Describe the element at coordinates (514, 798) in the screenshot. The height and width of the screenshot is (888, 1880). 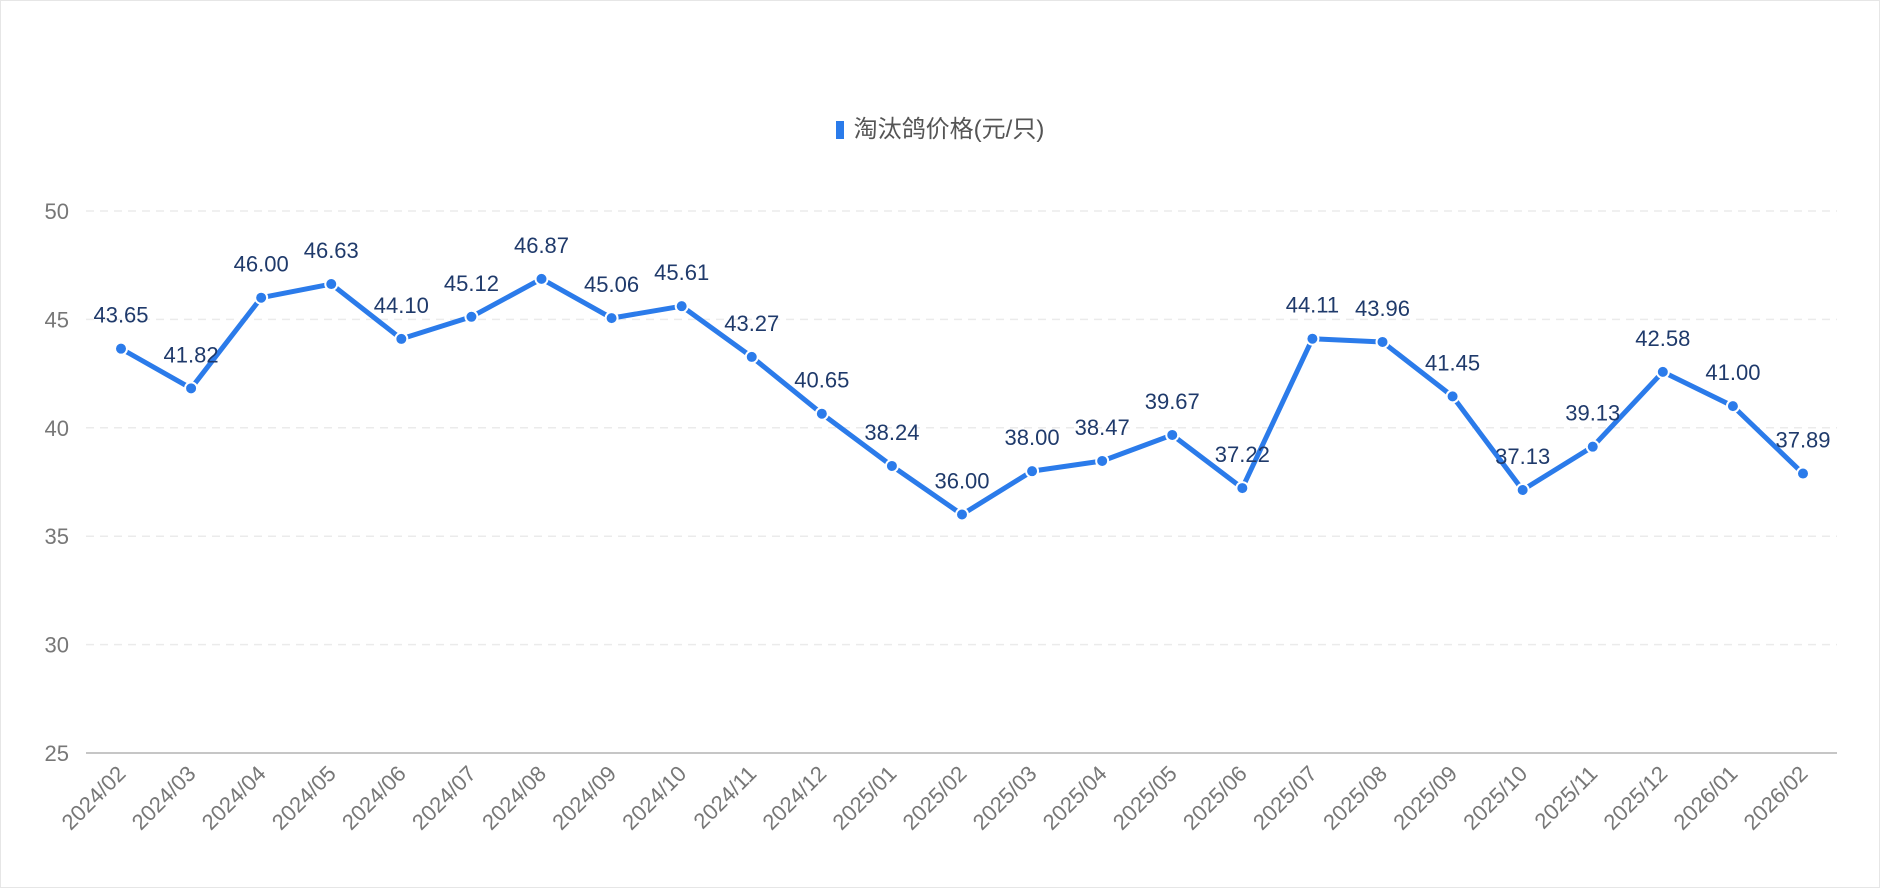
I see `x-tick-label: 2024/08` at that location.